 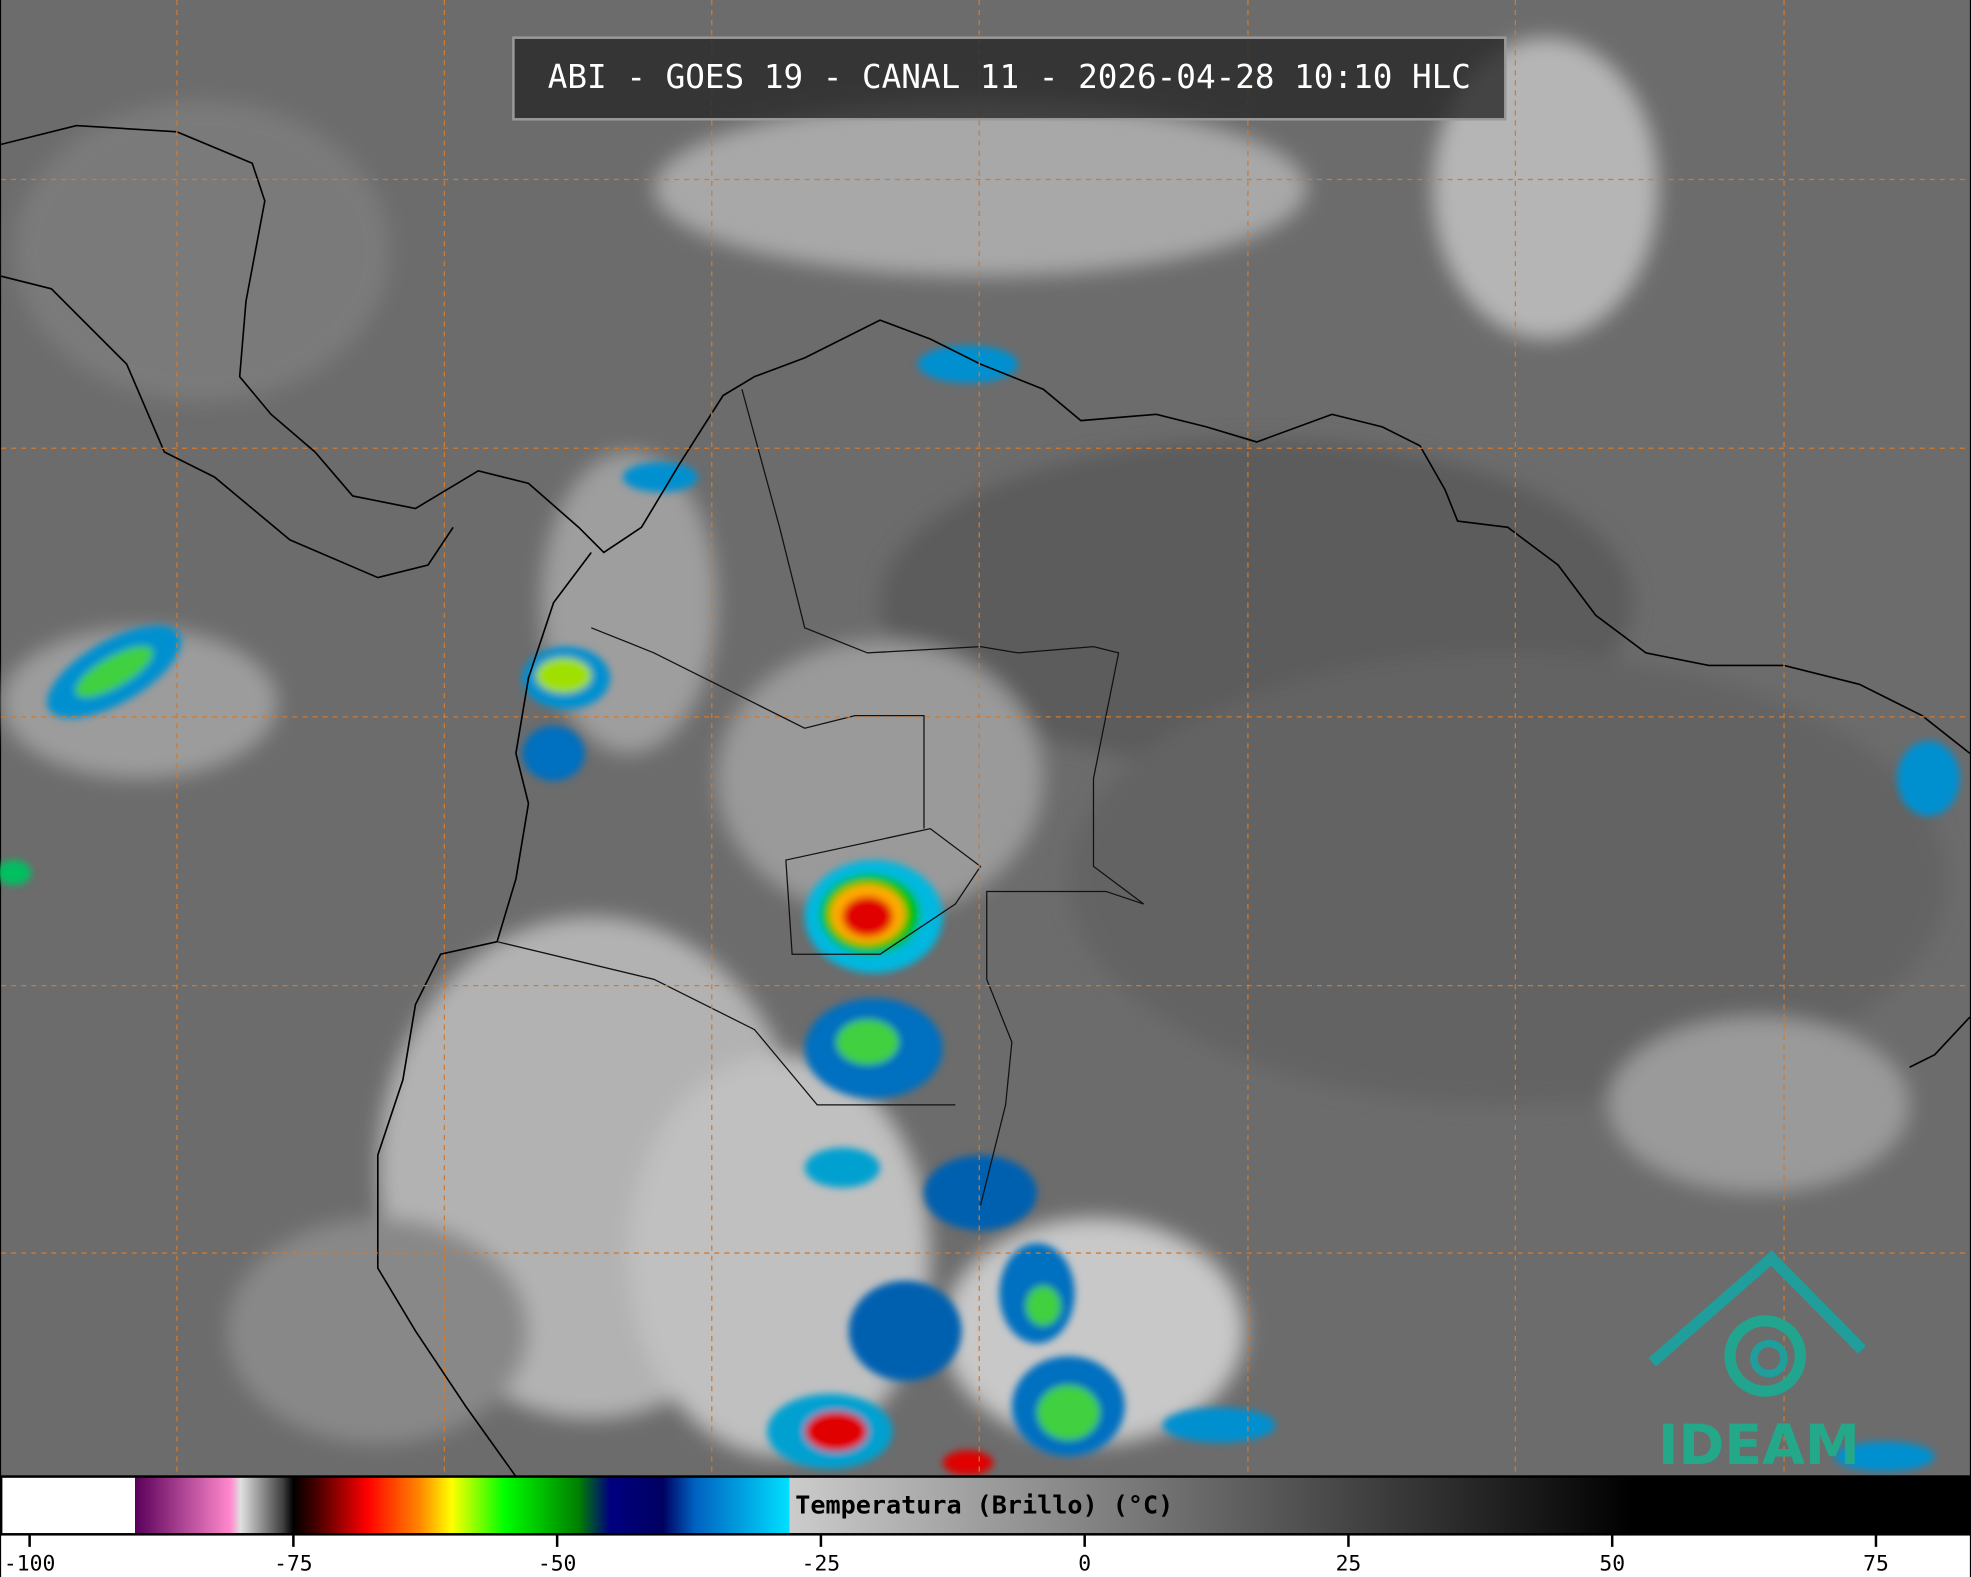 I want to click on tick-label: -100, so click(x=29, y=1563).